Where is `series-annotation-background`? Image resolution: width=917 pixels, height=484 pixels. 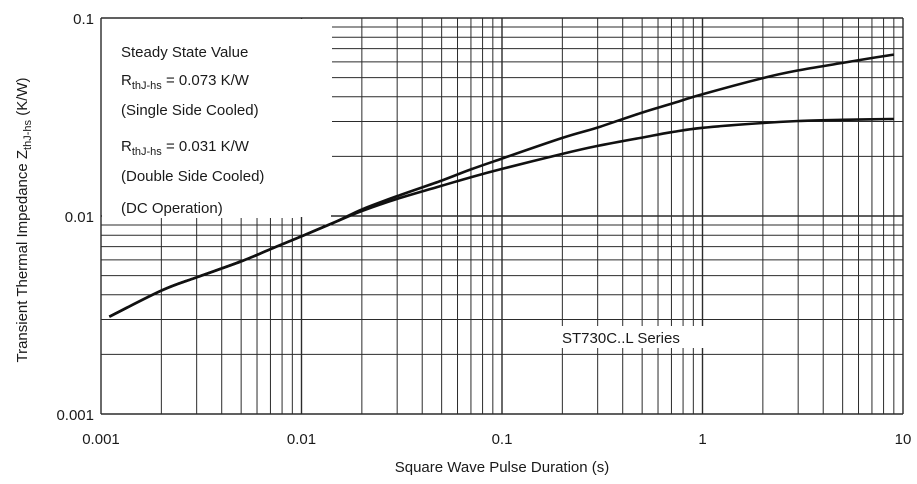
series-annotation-background is located at coordinates (640, 337).